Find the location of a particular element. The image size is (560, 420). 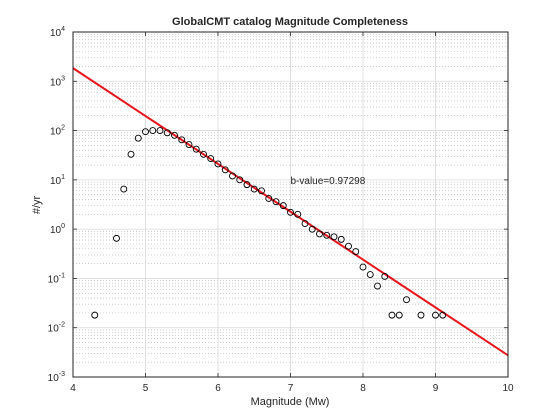

b-value-annotation: b-value=0.97298 is located at coordinates (328, 181).